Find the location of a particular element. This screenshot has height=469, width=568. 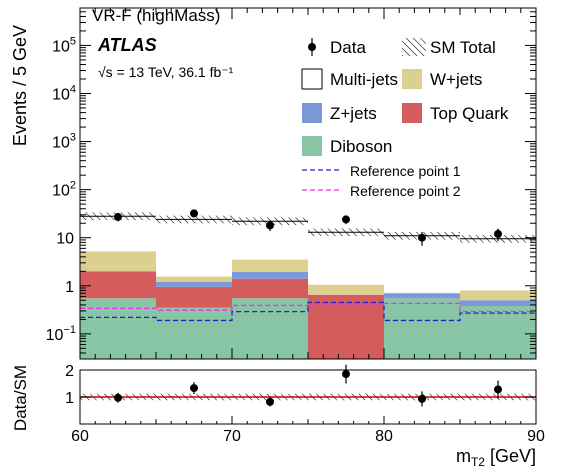

reference-point-lines is located at coordinates (308, 311).